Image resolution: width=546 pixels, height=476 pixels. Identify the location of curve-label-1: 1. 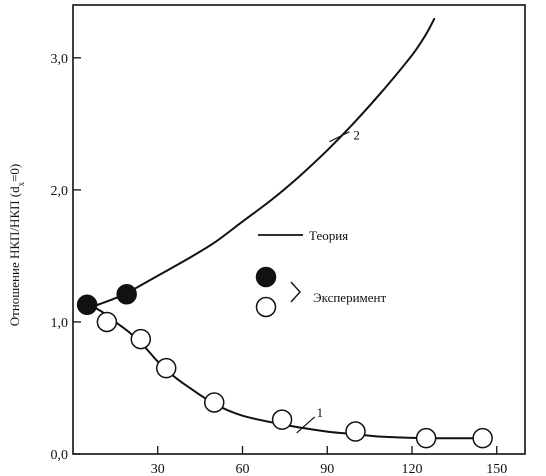
(320, 412).